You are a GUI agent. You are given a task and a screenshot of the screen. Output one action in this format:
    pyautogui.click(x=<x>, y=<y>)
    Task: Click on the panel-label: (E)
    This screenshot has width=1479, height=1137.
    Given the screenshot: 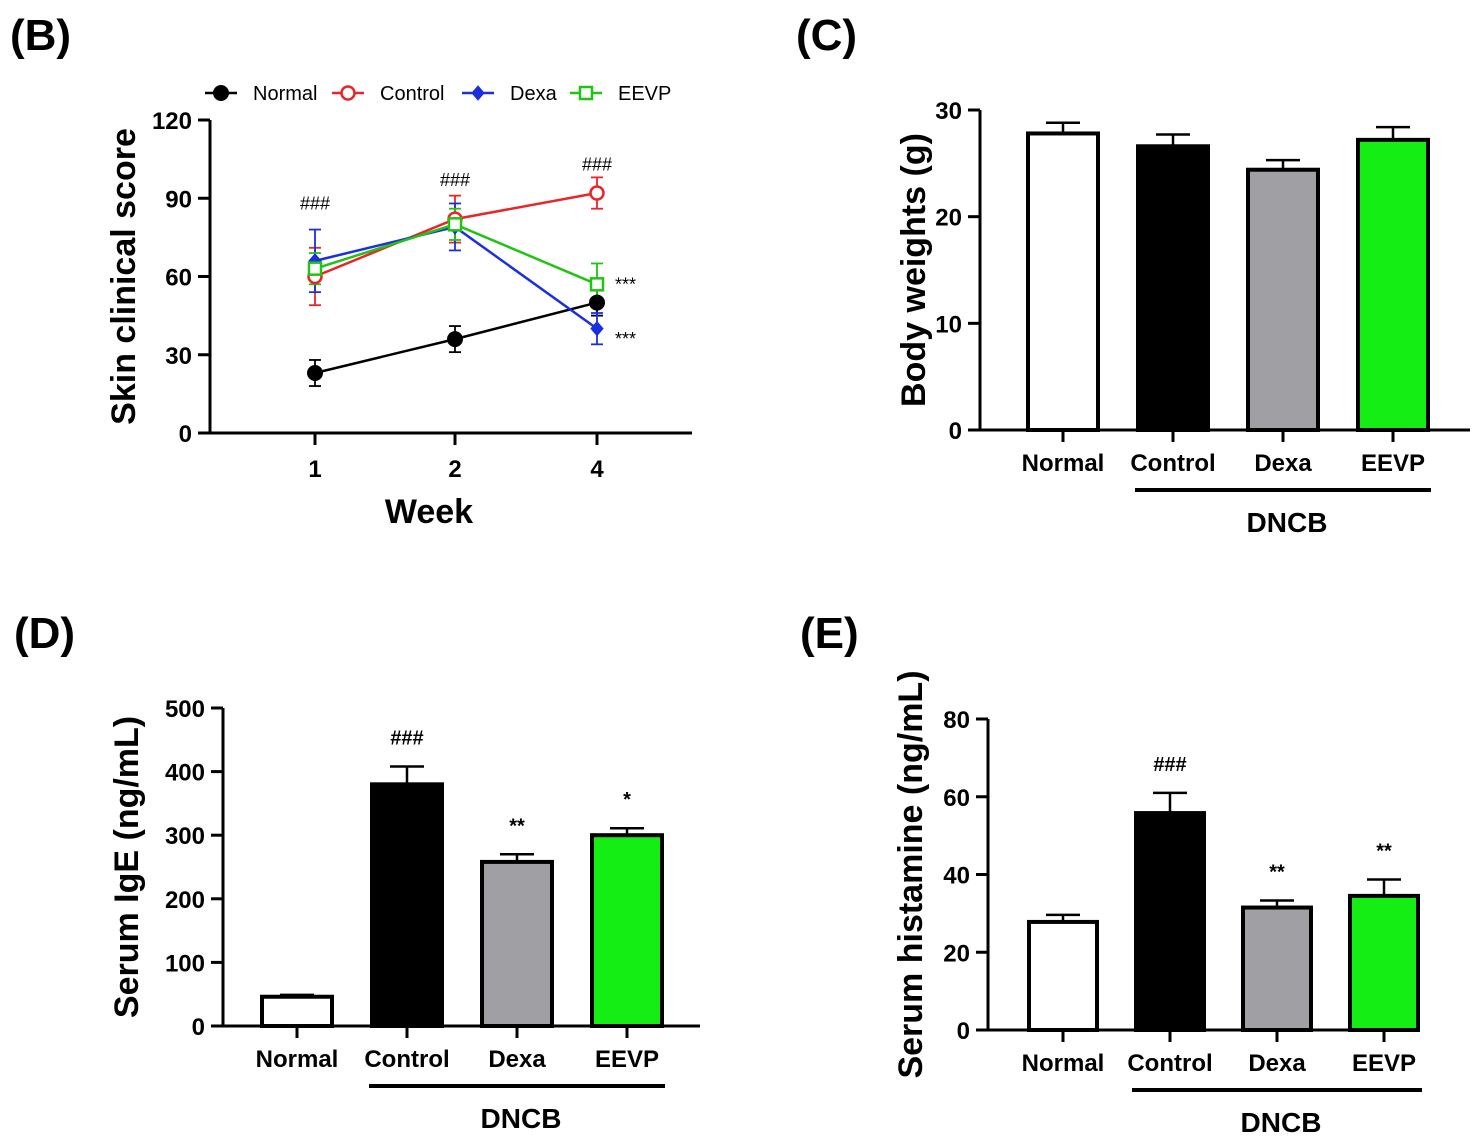 What is the action you would take?
    pyautogui.click(x=829, y=633)
    